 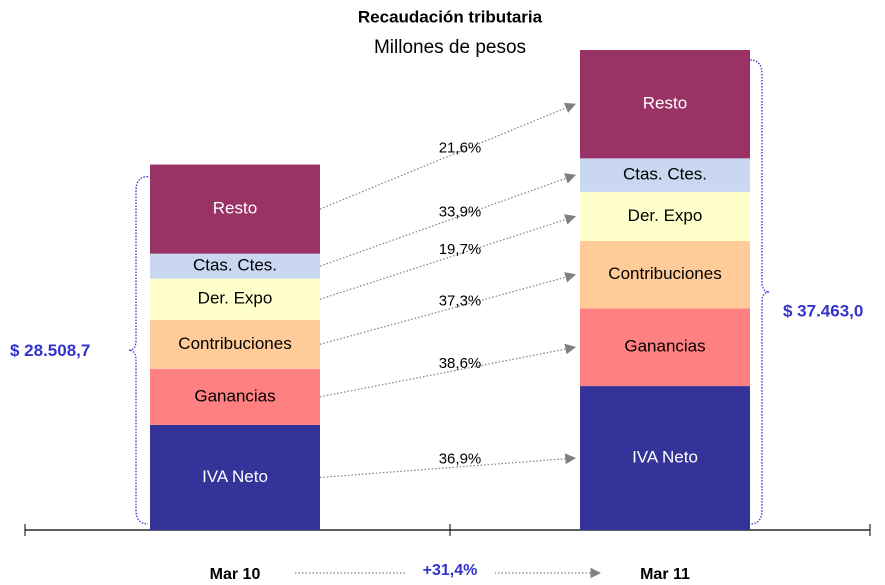 What do you see at coordinates (460, 300) in the screenshot?
I see `growth-label: 37,3%` at bounding box center [460, 300].